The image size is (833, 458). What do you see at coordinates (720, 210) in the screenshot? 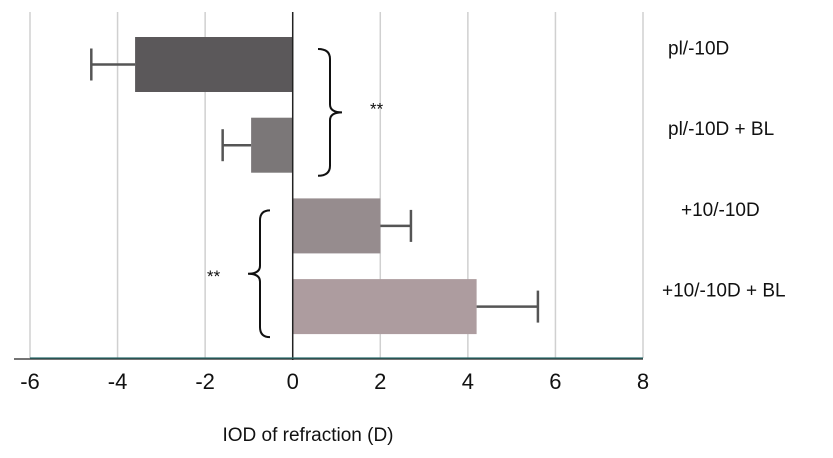
I see `category-label: +10/-10D` at bounding box center [720, 210].